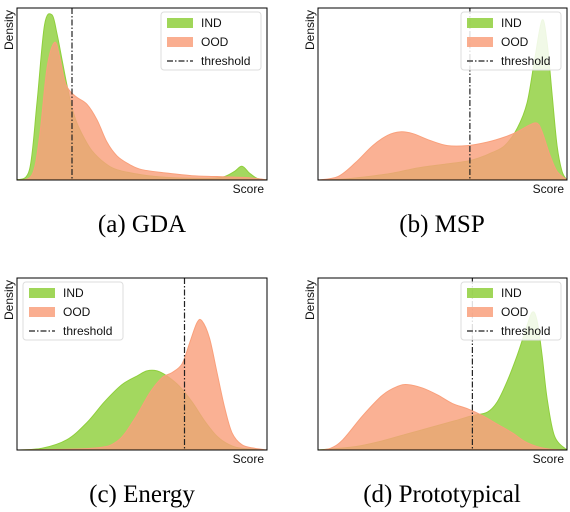  What do you see at coordinates (442, 494) in the screenshot?
I see `panel-caption: (d) Prototypical` at bounding box center [442, 494].